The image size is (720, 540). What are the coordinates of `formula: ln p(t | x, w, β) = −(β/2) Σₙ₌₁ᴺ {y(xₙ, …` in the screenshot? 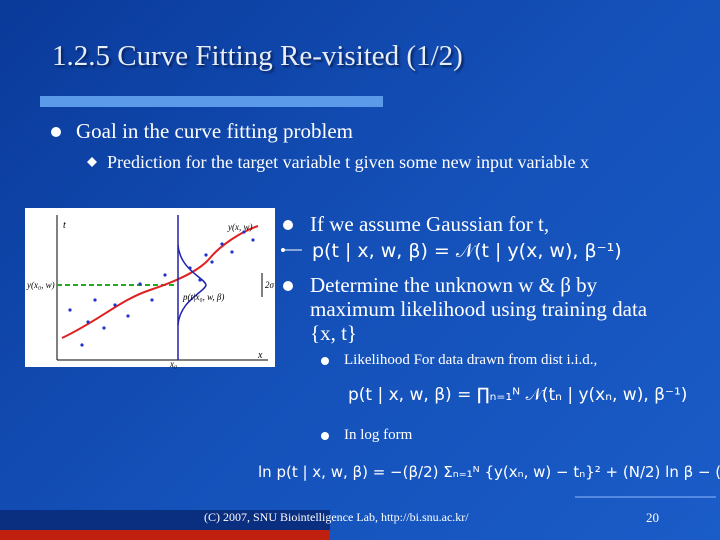 It's located at (489, 472).